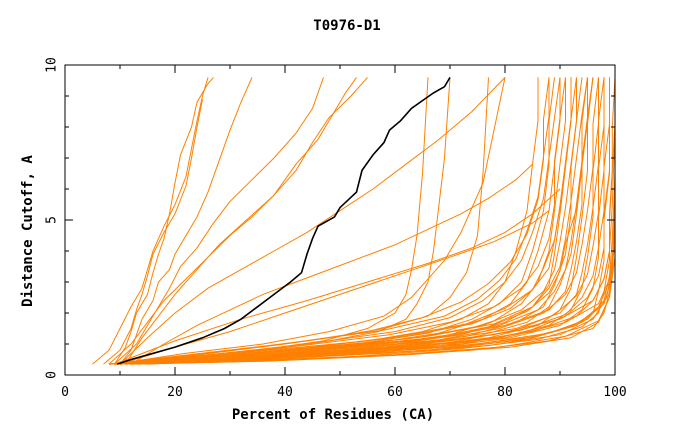 This screenshot has width=680, height=440. What do you see at coordinates (52, 65) in the screenshot?
I see `y-tick-label: 10` at bounding box center [52, 65].